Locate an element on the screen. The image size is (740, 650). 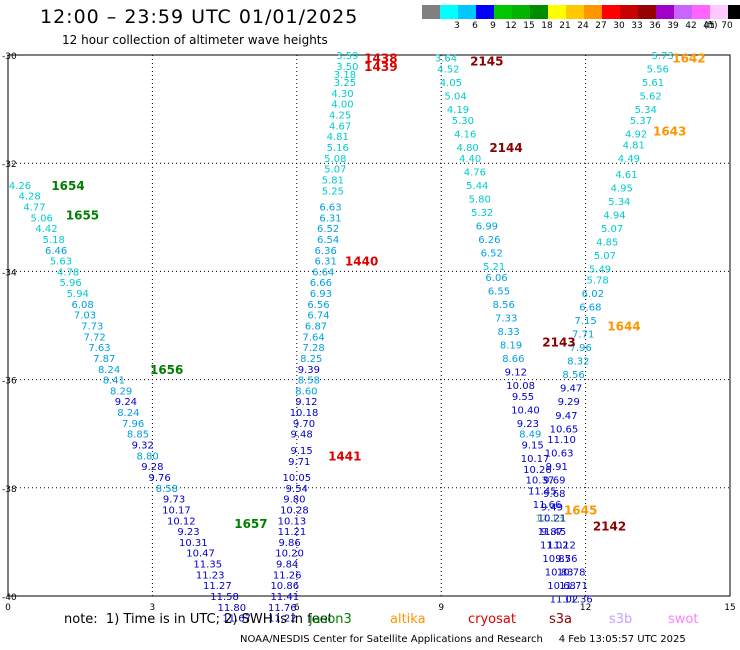
wave-height-value: 4.42 is located at coordinates (46, 229).